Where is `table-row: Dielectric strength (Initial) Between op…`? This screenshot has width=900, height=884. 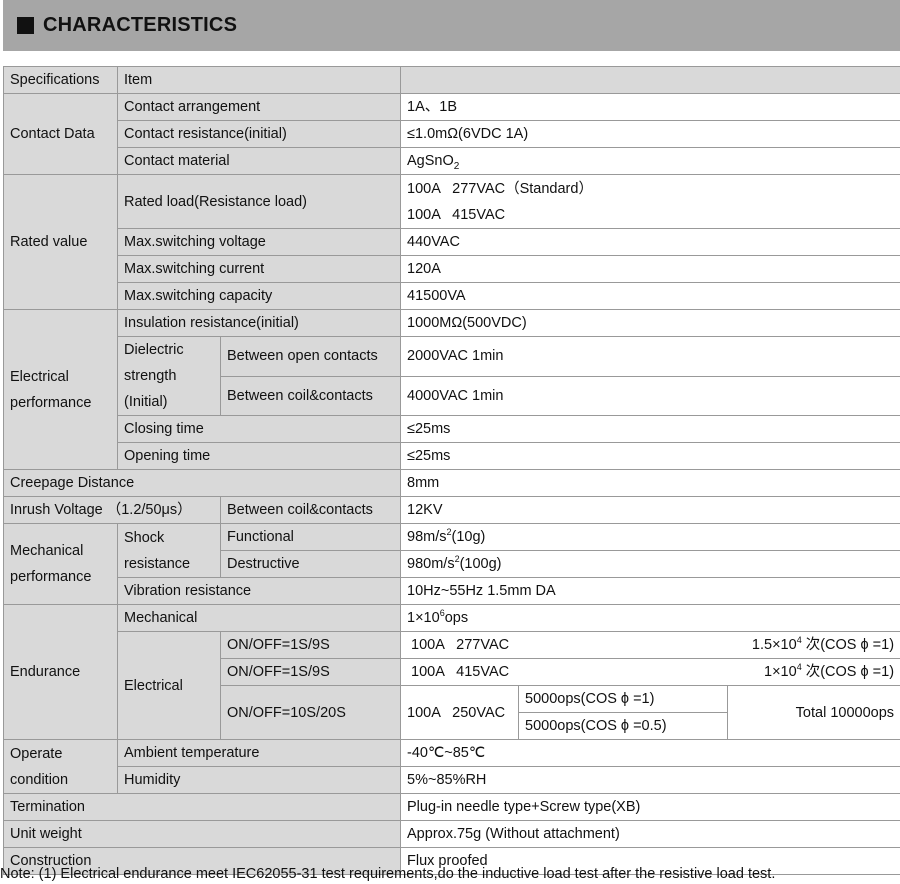
table-row: Dielectric strength (Initial) Between op… is located at coordinates (452, 376).